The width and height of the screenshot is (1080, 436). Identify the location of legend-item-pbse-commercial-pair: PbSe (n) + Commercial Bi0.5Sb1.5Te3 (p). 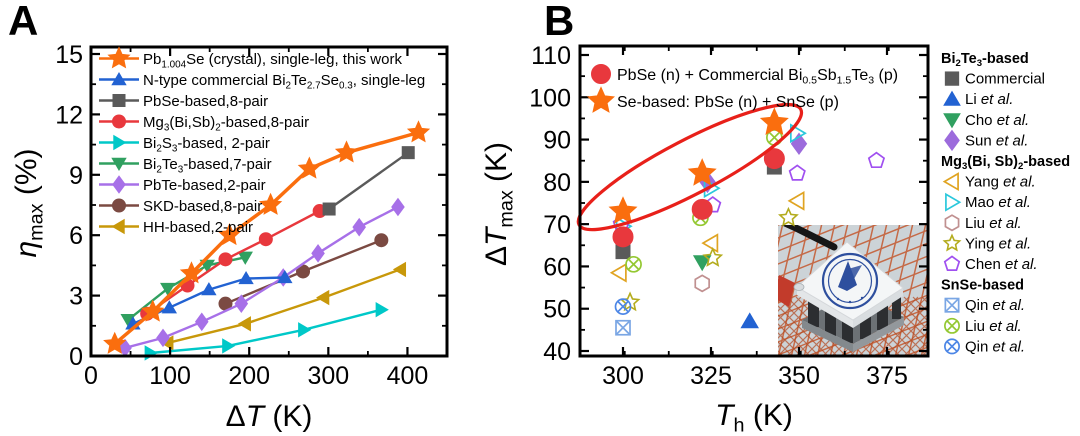
(744, 75).